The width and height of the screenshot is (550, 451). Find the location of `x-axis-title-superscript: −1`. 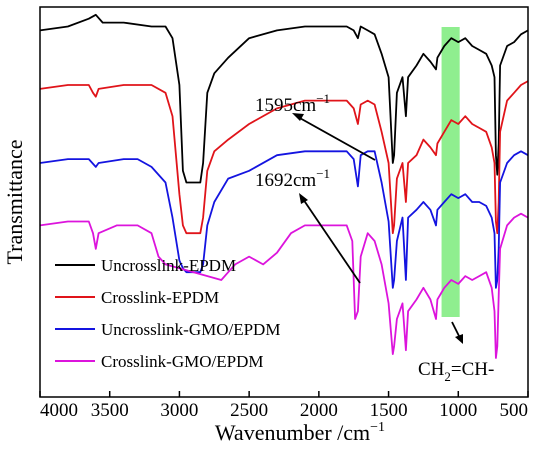

x-axis-title-superscript: −1 is located at coordinates (377, 427).